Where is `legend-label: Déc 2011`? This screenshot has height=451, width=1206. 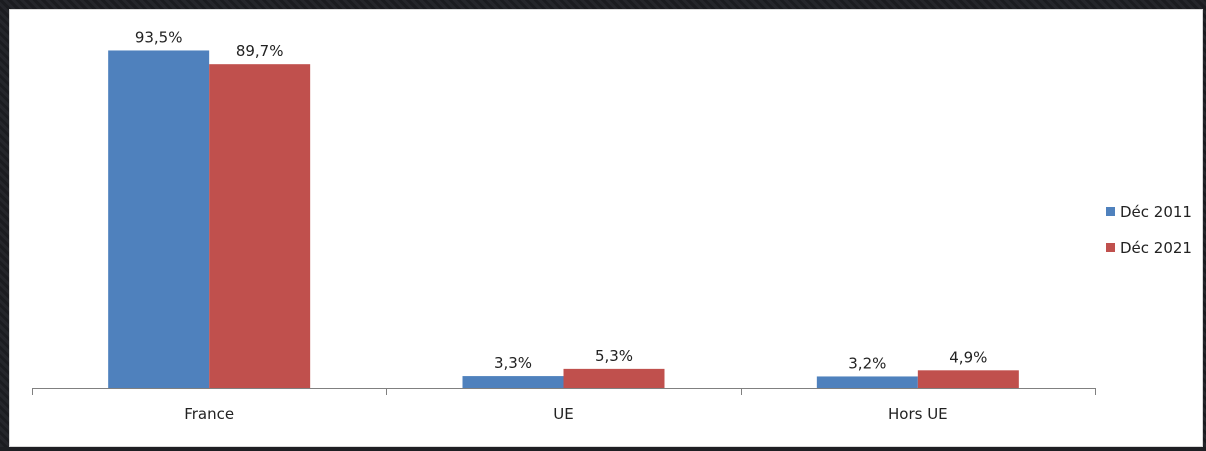 legend-label: Déc 2011 is located at coordinates (1156, 212).